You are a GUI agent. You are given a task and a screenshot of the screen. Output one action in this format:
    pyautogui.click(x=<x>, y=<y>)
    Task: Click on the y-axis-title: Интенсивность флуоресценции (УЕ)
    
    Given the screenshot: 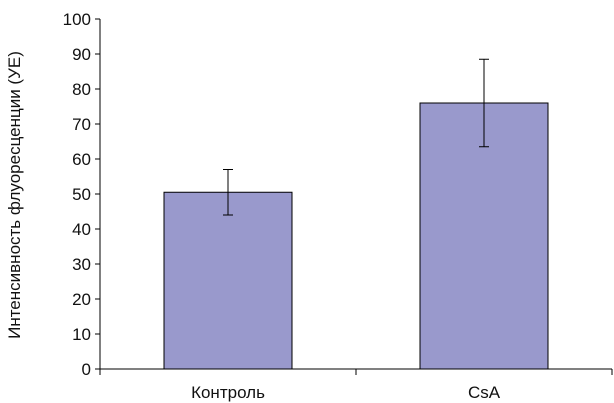 What is the action you would take?
    pyautogui.click(x=14, y=195)
    